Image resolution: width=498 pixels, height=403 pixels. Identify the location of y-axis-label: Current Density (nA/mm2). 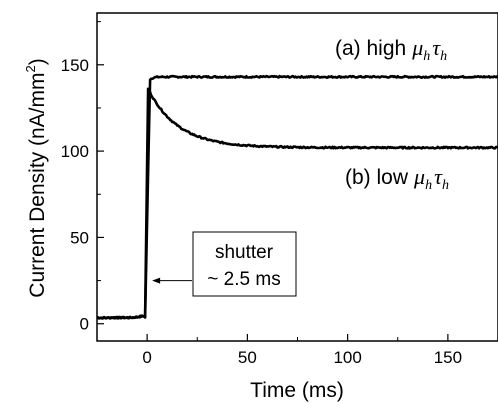
(36, 177).